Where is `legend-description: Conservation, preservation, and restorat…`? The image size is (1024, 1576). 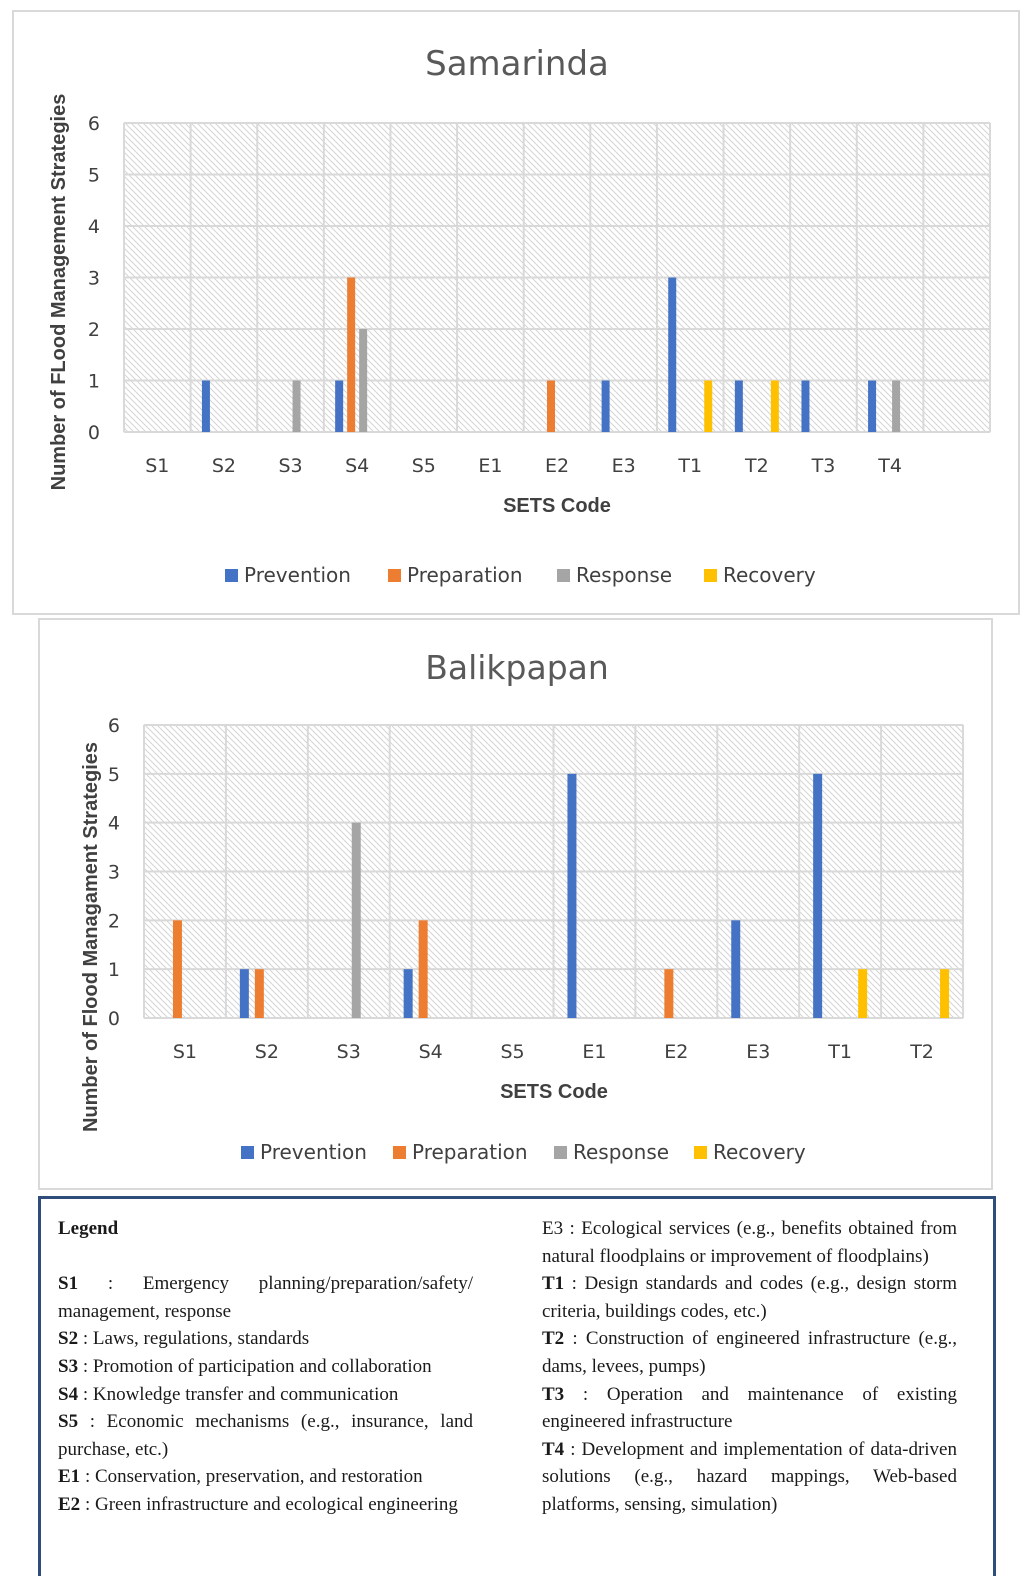 legend-description: Conservation, preservation, and restorat… is located at coordinates (258, 1477).